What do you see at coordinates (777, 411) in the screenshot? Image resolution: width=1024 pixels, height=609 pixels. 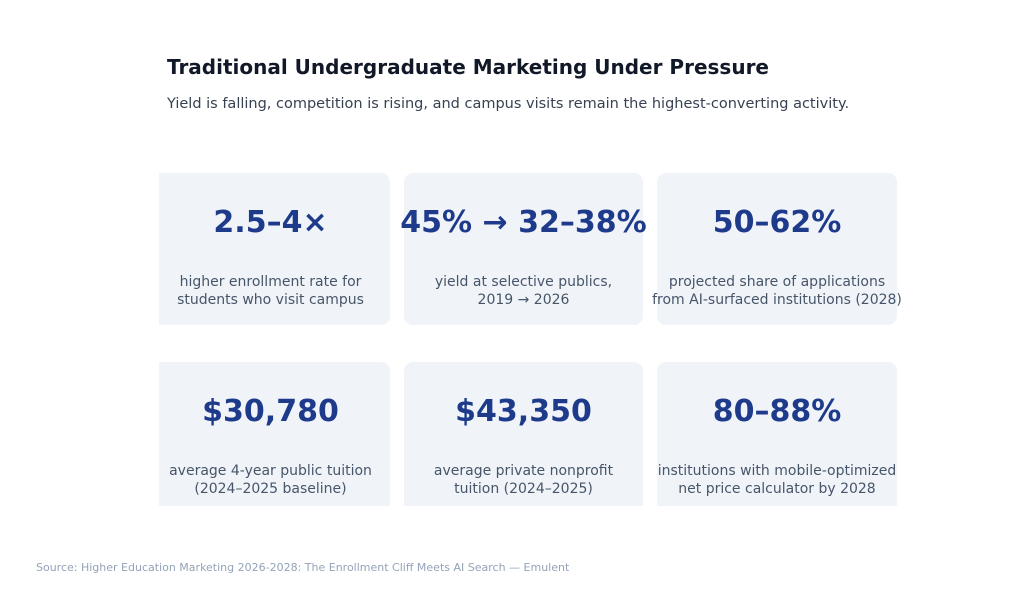 I see `stat-value: 80–88%` at bounding box center [777, 411].